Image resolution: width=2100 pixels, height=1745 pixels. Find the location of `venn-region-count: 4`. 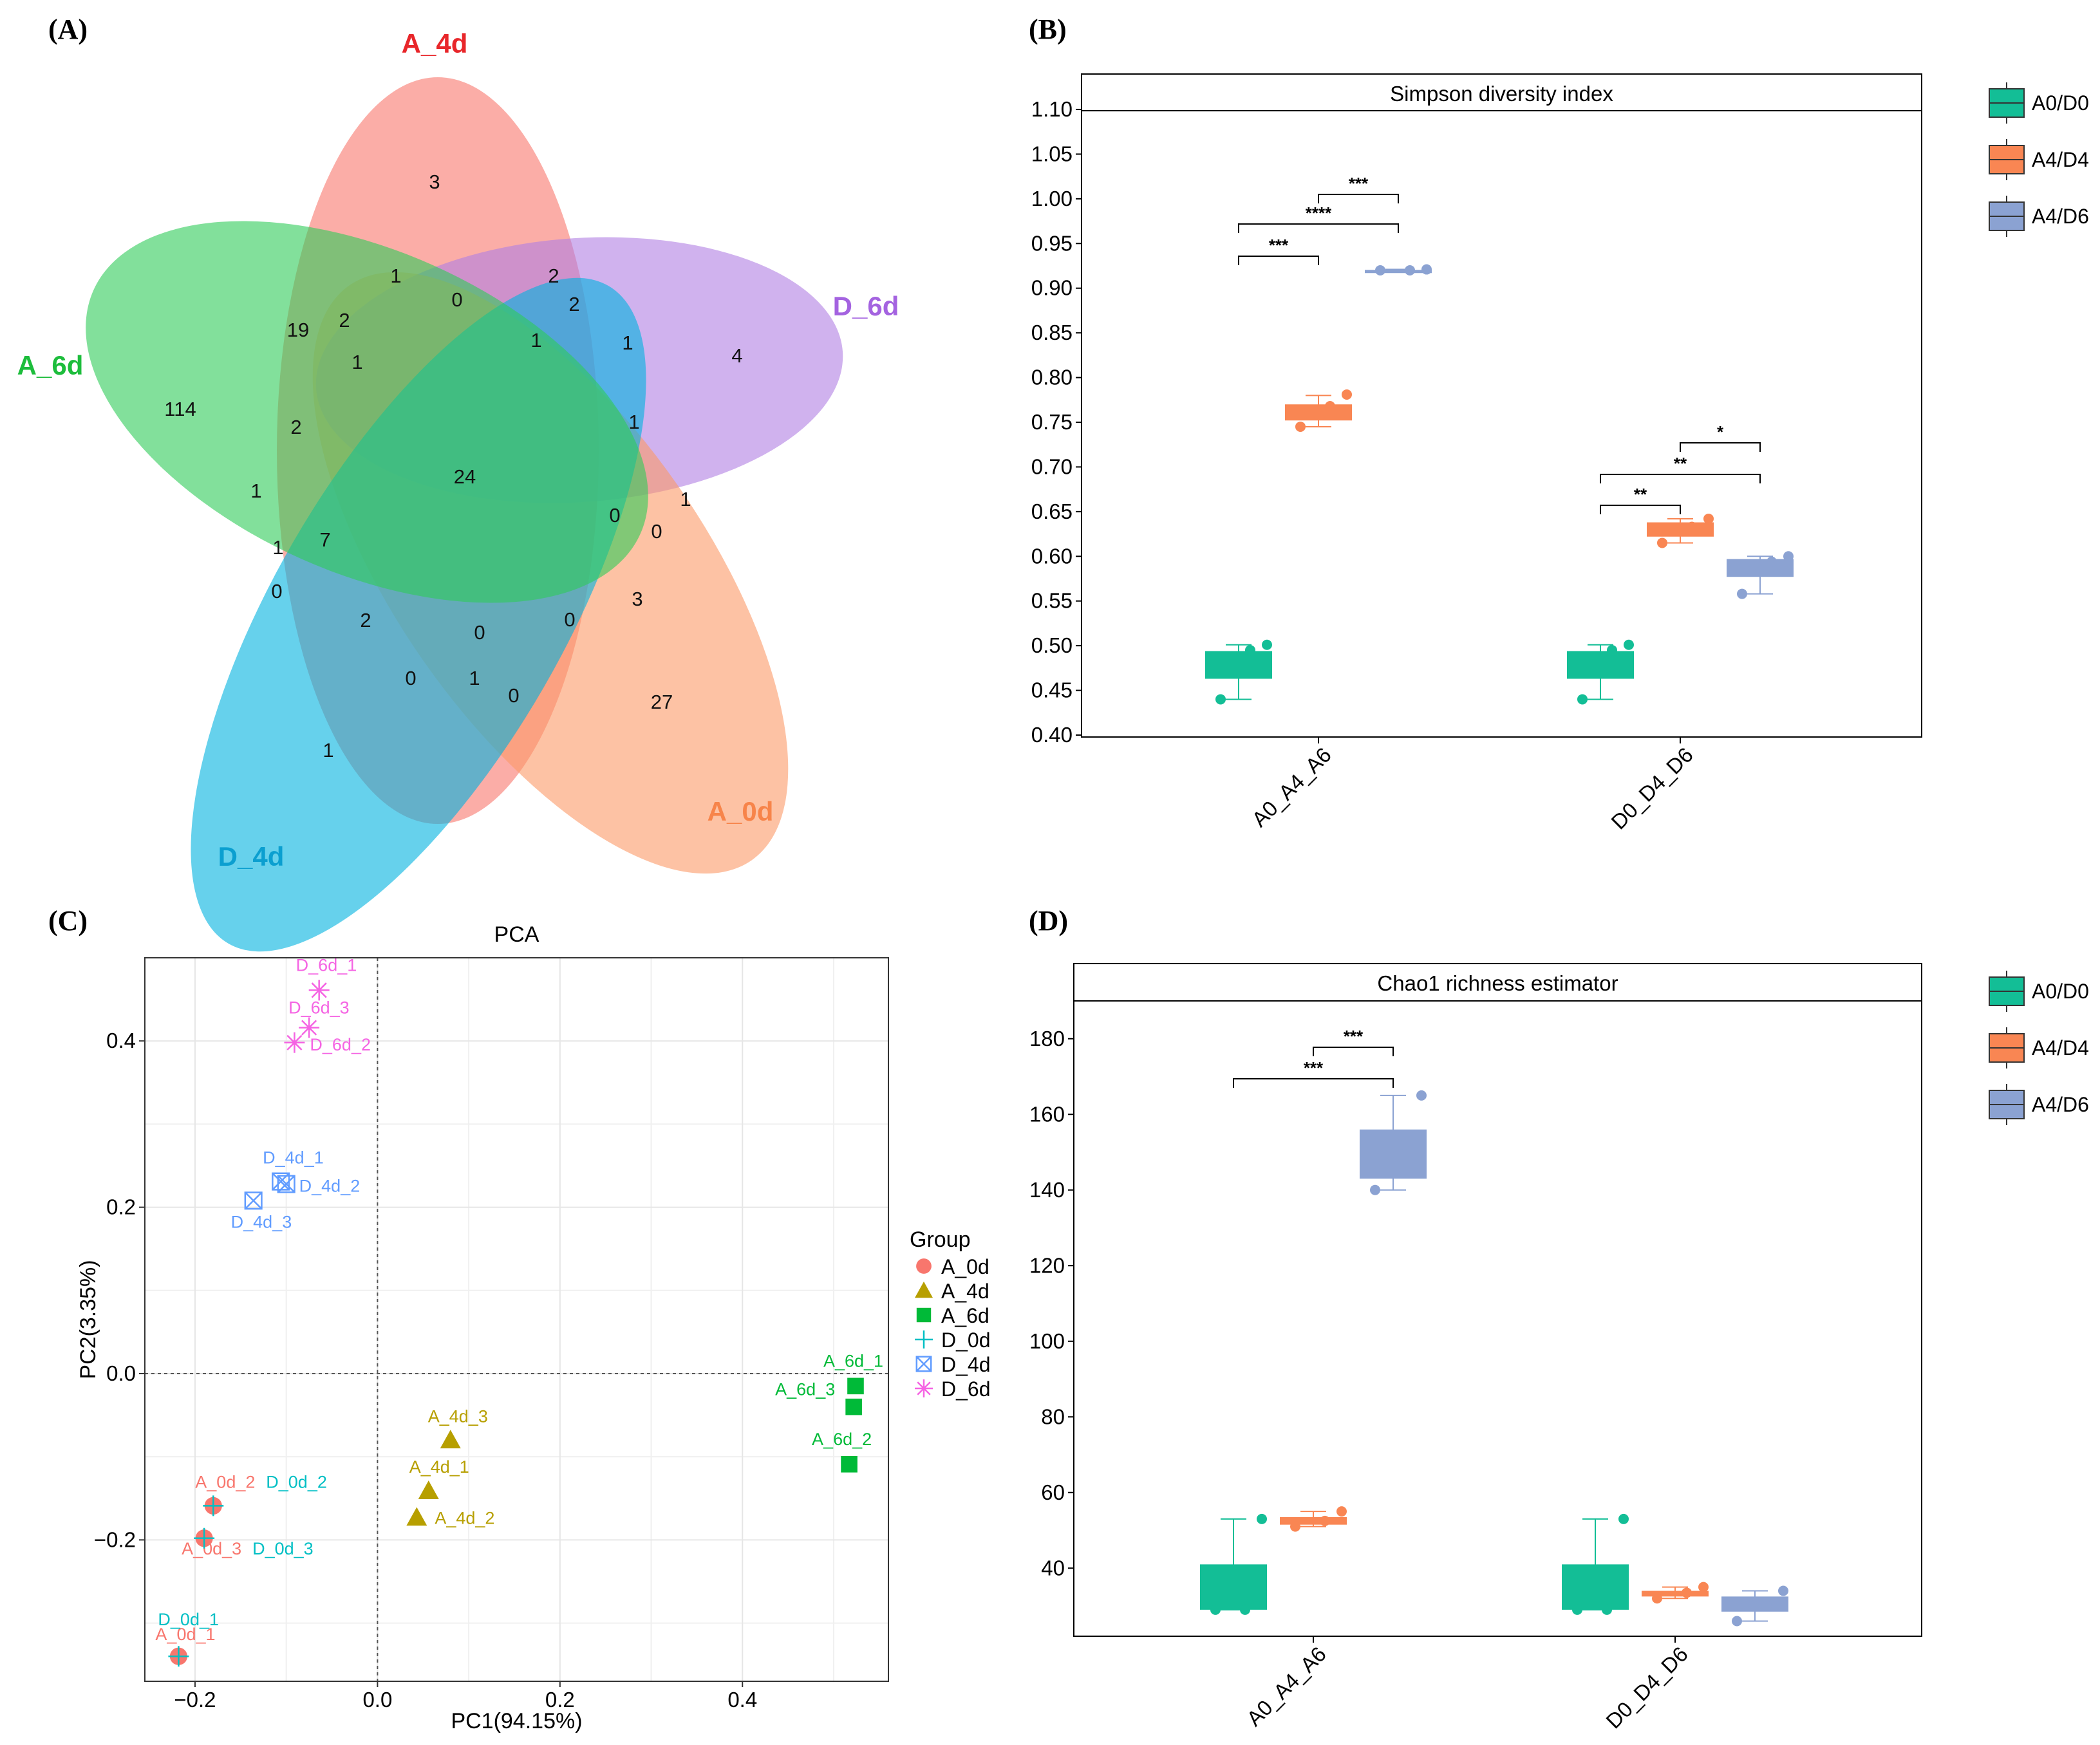

venn-region-count: 4 is located at coordinates (736, 356).